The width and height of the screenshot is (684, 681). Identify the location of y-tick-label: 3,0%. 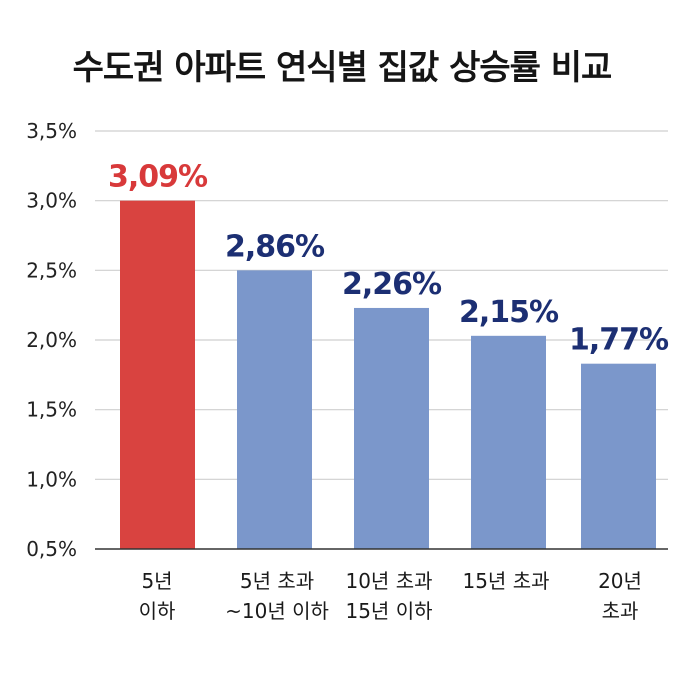
(51, 201).